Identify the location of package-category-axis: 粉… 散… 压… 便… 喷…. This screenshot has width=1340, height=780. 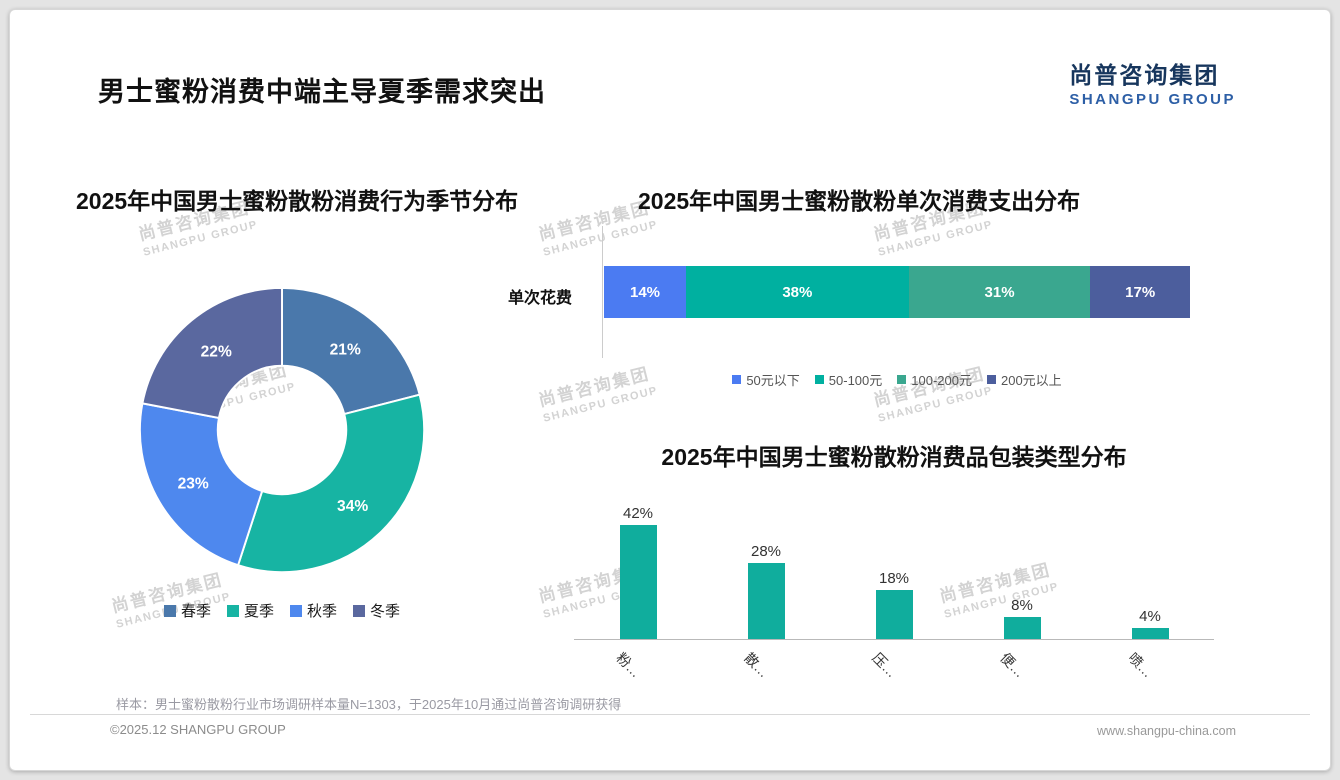
(894, 664).